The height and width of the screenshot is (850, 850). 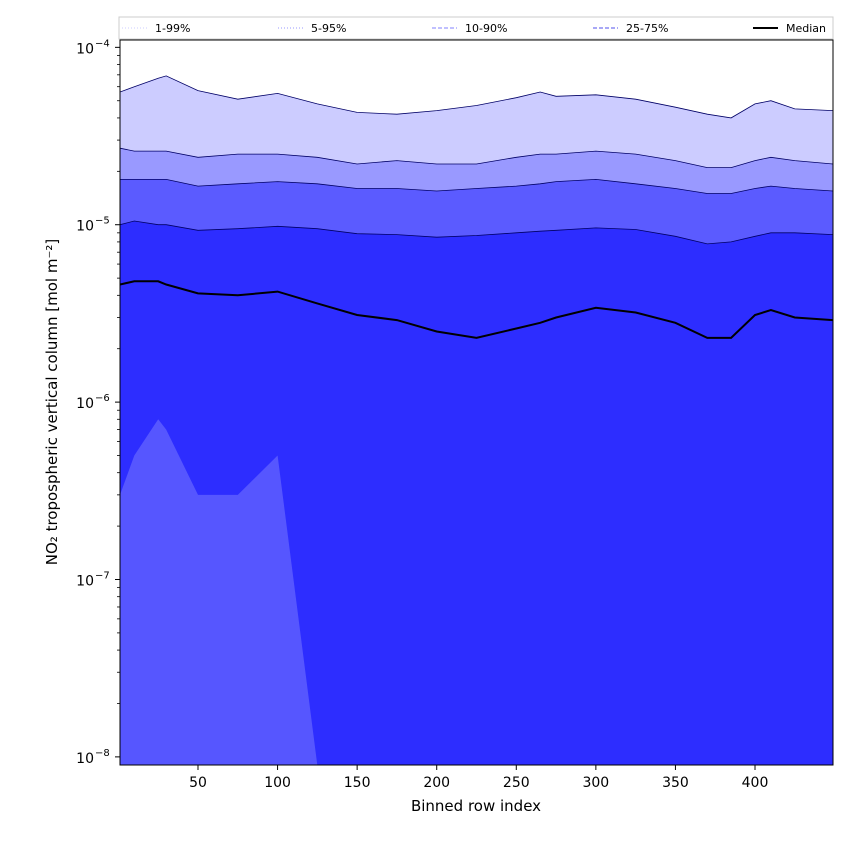 I want to click on line-median, so click(x=476, y=309).